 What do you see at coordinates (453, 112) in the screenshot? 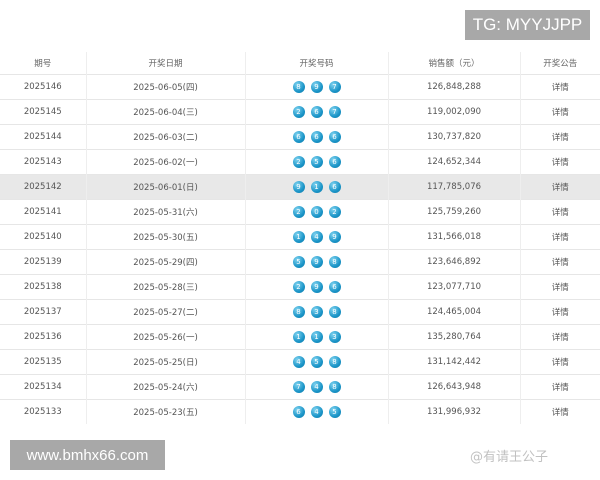
I see `sales-cell: 119,002,090` at bounding box center [453, 112].